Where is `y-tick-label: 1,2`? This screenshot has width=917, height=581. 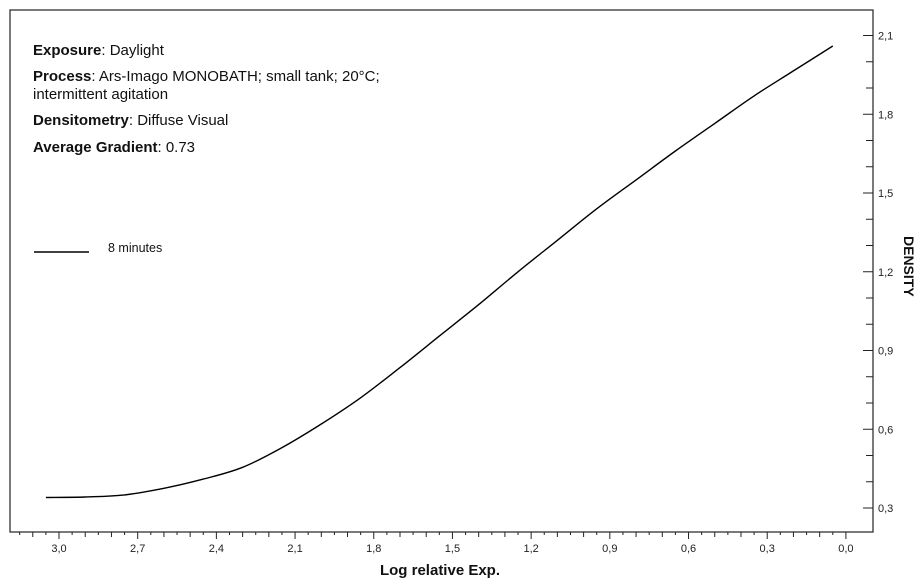
y-tick-label: 1,2 is located at coordinates (885, 273).